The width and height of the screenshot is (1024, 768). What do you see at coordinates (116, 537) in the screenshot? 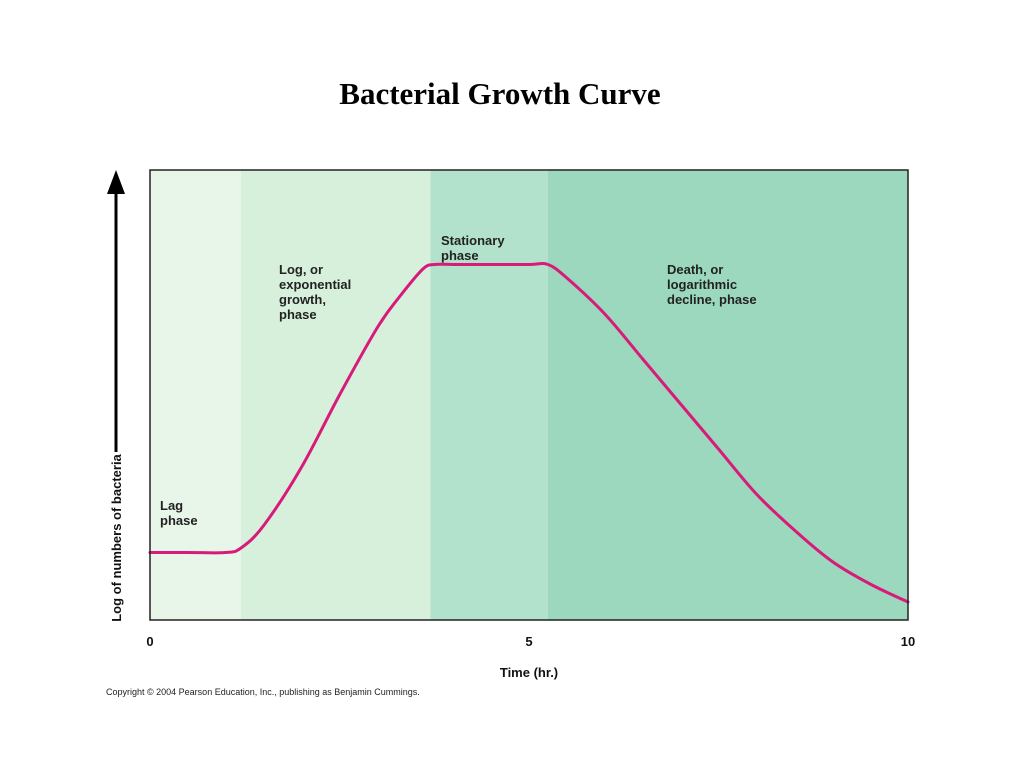
I see `y-axis-label: Log of numbers of bacteria` at bounding box center [116, 537].